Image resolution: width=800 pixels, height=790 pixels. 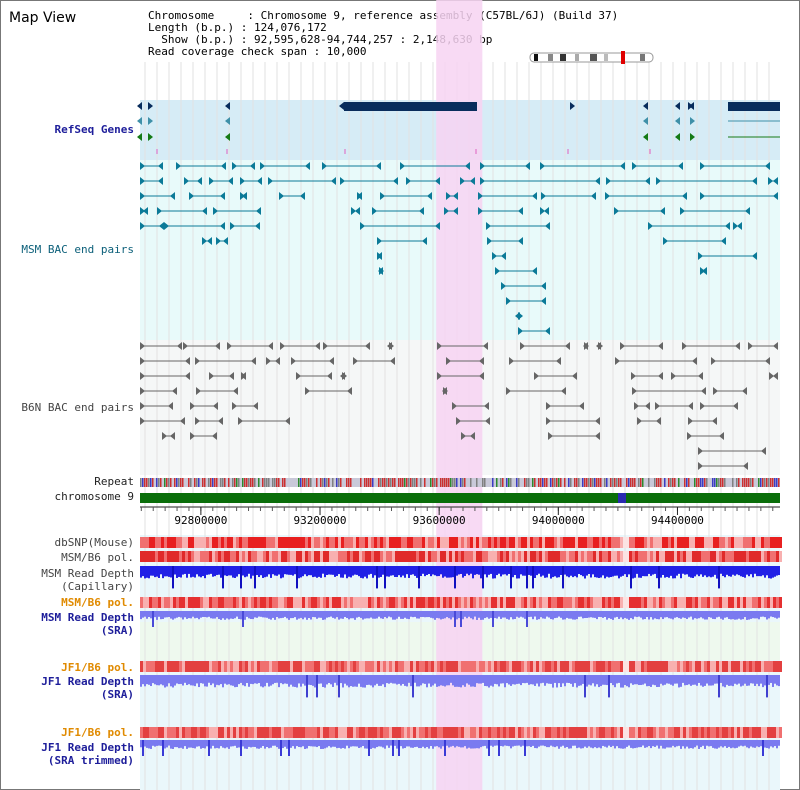 I want to click on msm-bac-label: MSM BAC end pairs, so click(x=77, y=249).